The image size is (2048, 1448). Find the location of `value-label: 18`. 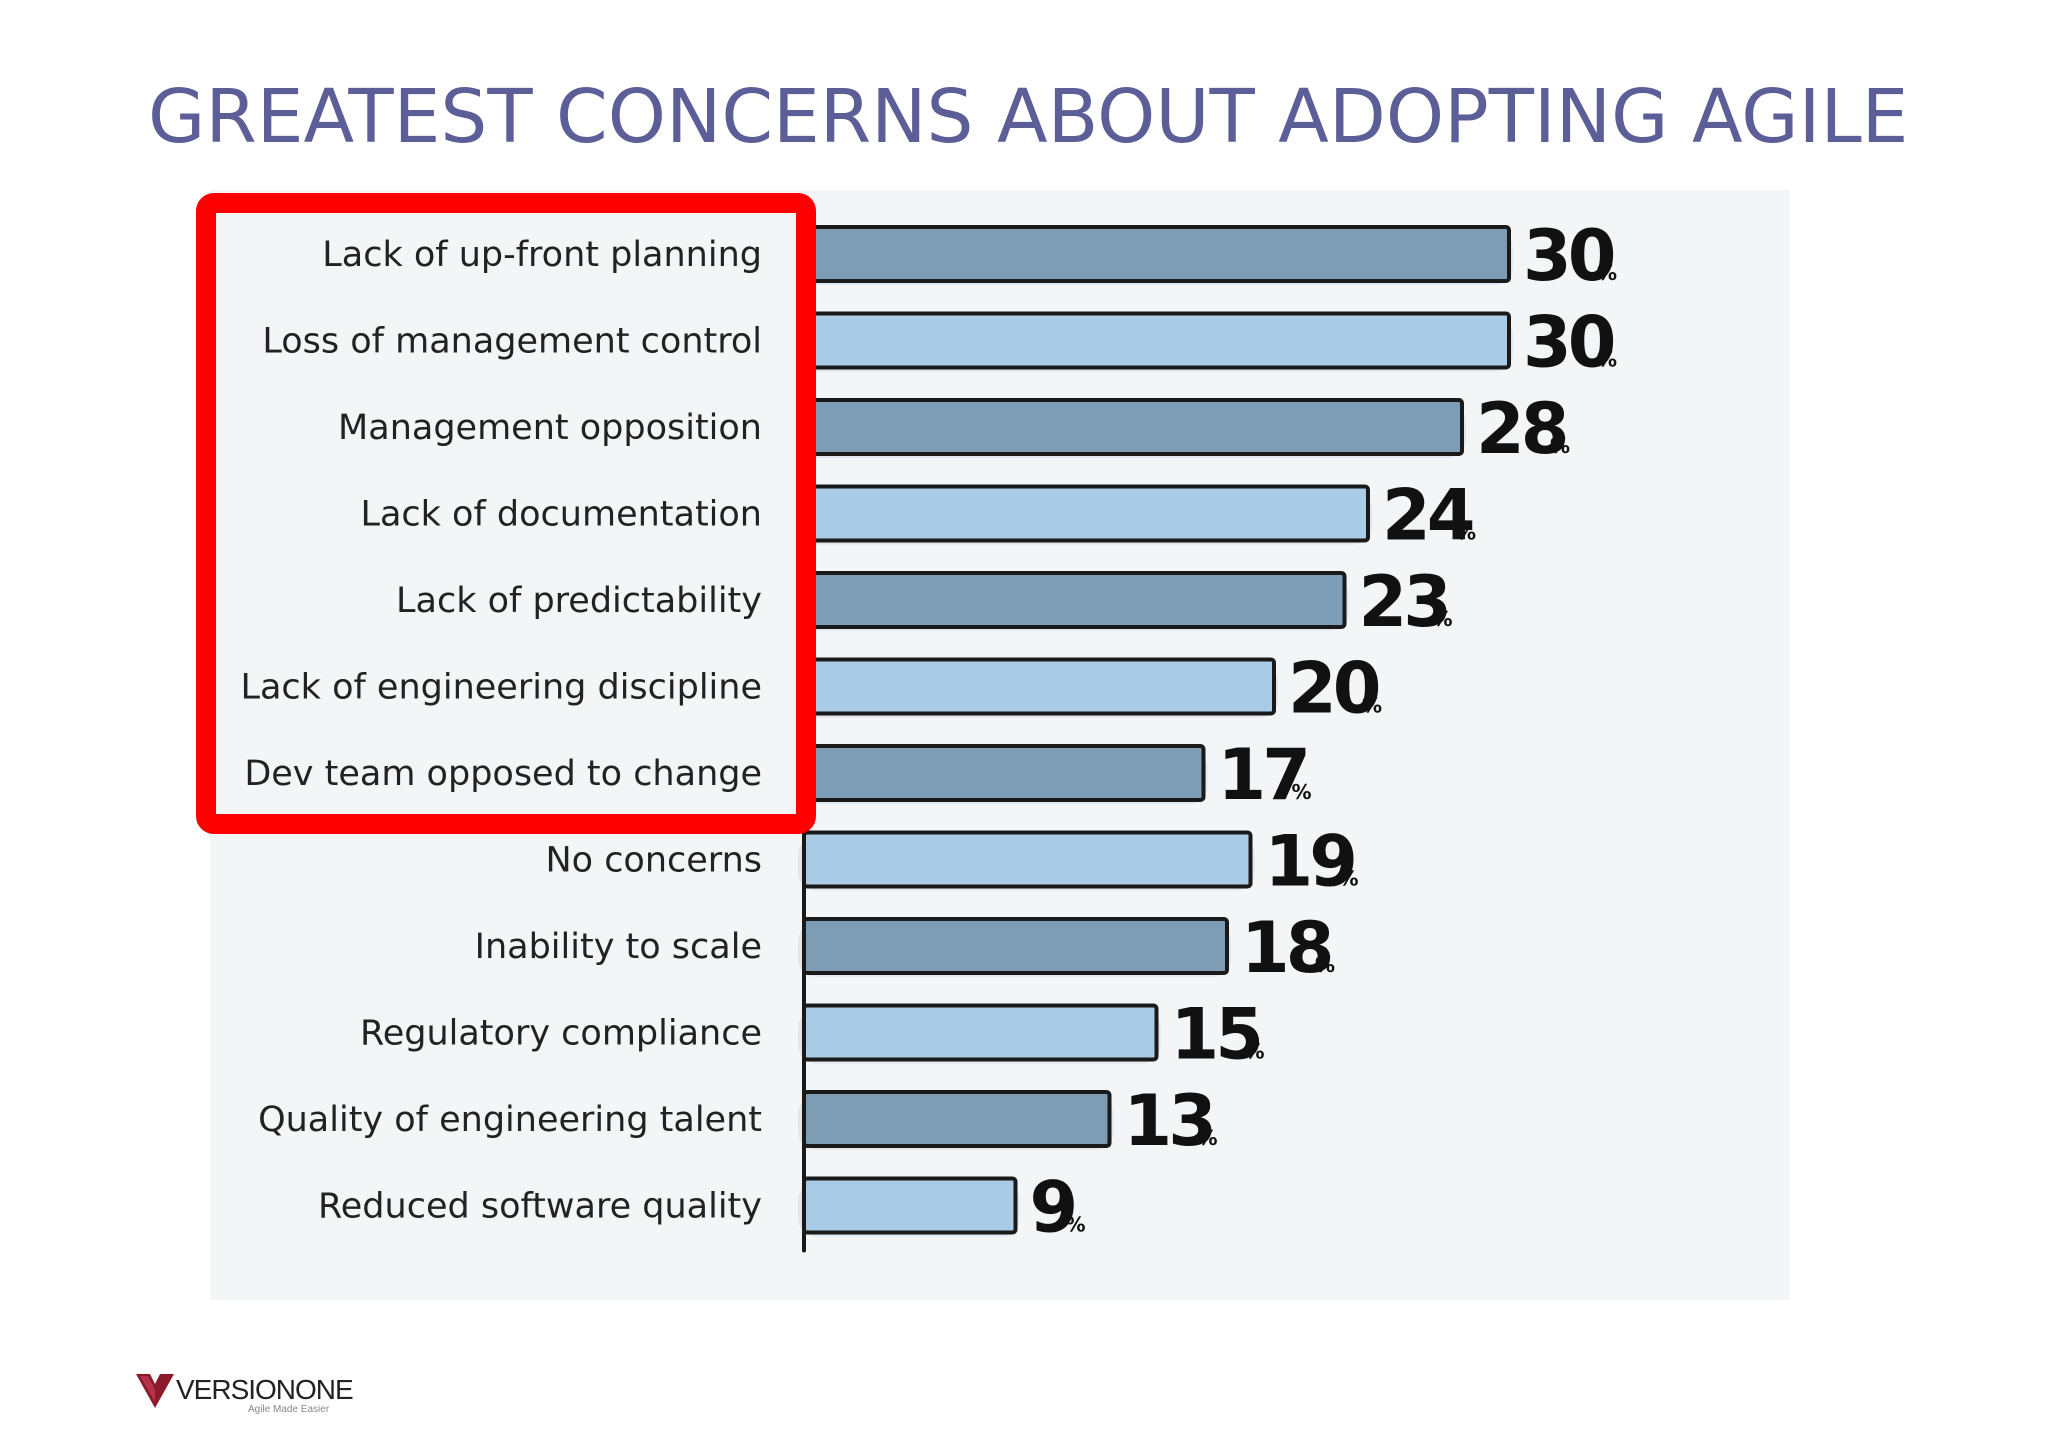

value-label: 18 is located at coordinates (1286, 948).